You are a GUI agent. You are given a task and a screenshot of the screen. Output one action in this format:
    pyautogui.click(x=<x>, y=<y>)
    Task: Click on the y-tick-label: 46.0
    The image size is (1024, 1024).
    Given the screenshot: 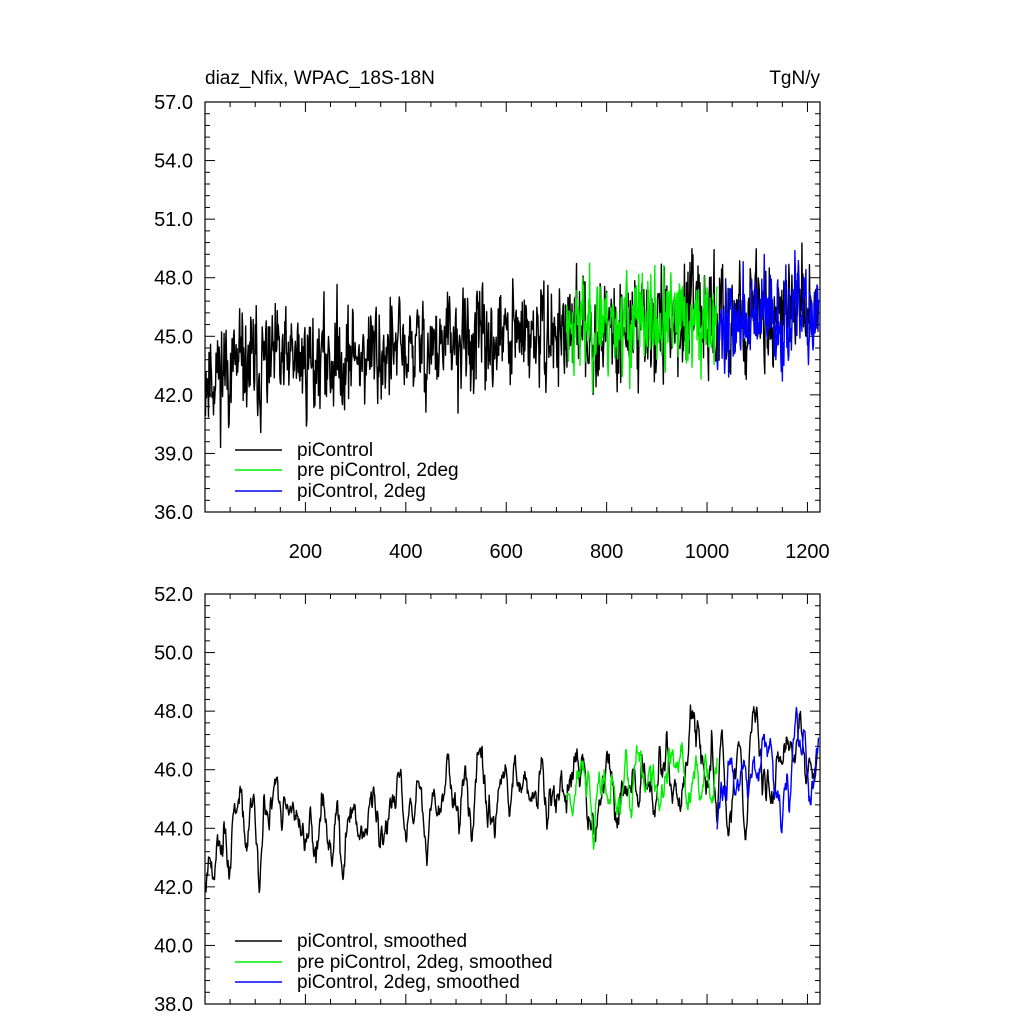 What is the action you would take?
    pyautogui.click(x=173, y=771)
    